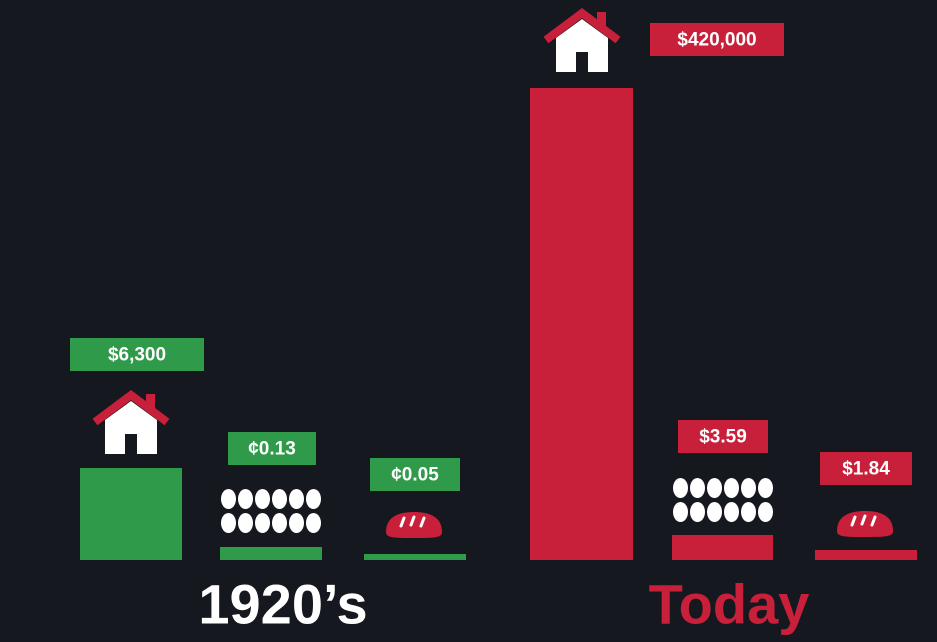 This screenshot has height=642, width=937. I want to click on era-label: Today, so click(729, 604).